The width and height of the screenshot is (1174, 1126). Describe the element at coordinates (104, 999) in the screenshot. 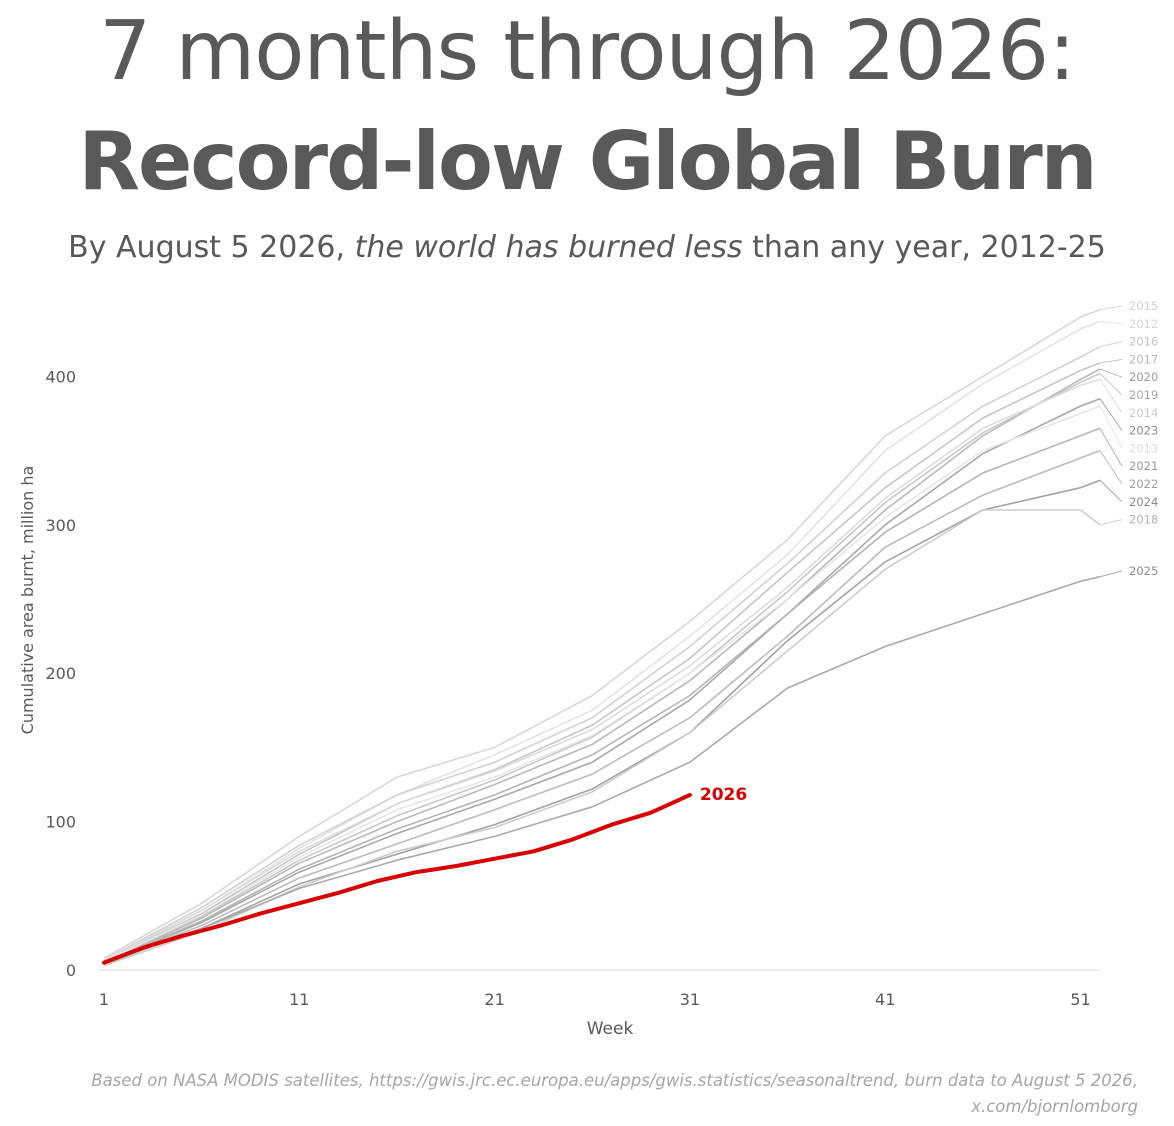

I see `x-tick-label: 1` at that location.